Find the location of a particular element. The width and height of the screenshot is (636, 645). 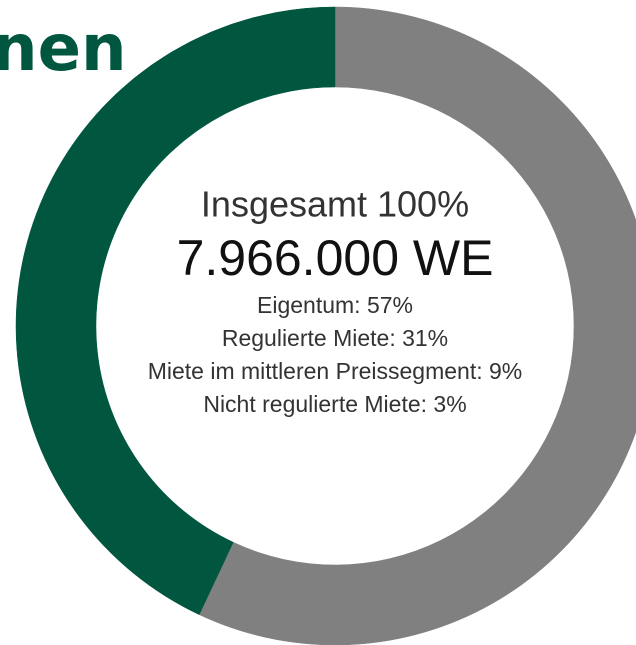

total-label: 7.966.000 WE is located at coordinates (335, 258).